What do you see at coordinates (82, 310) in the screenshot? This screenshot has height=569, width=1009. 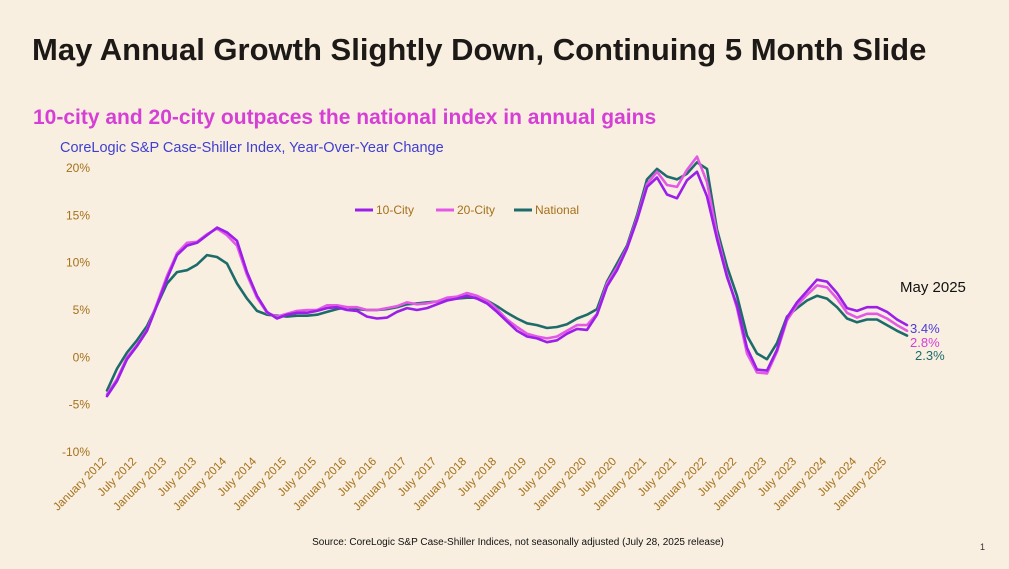 I see `y-tick-label: 5%` at bounding box center [82, 310].